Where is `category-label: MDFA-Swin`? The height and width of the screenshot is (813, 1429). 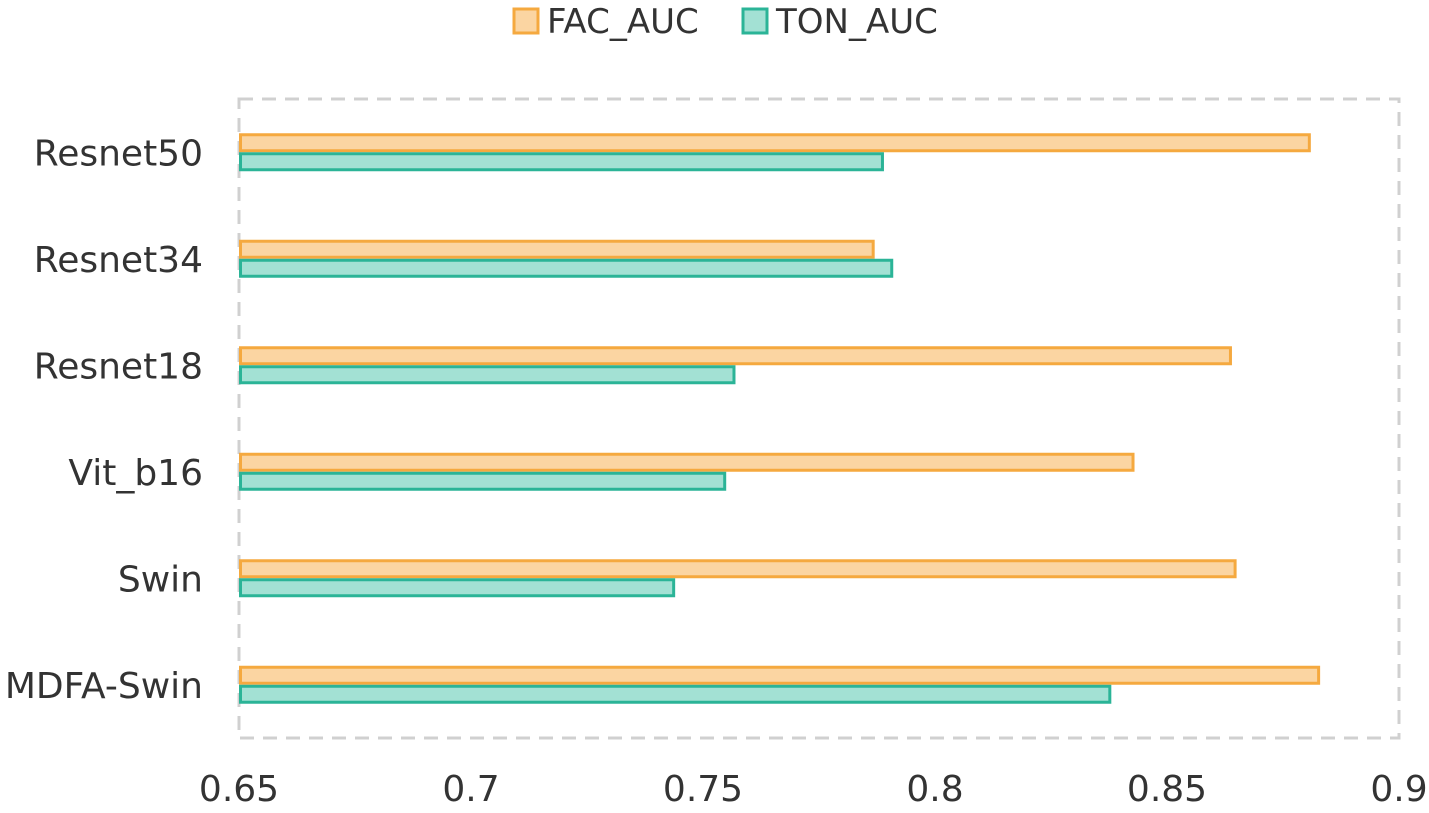 category-label: MDFA-Swin is located at coordinates (104, 686).